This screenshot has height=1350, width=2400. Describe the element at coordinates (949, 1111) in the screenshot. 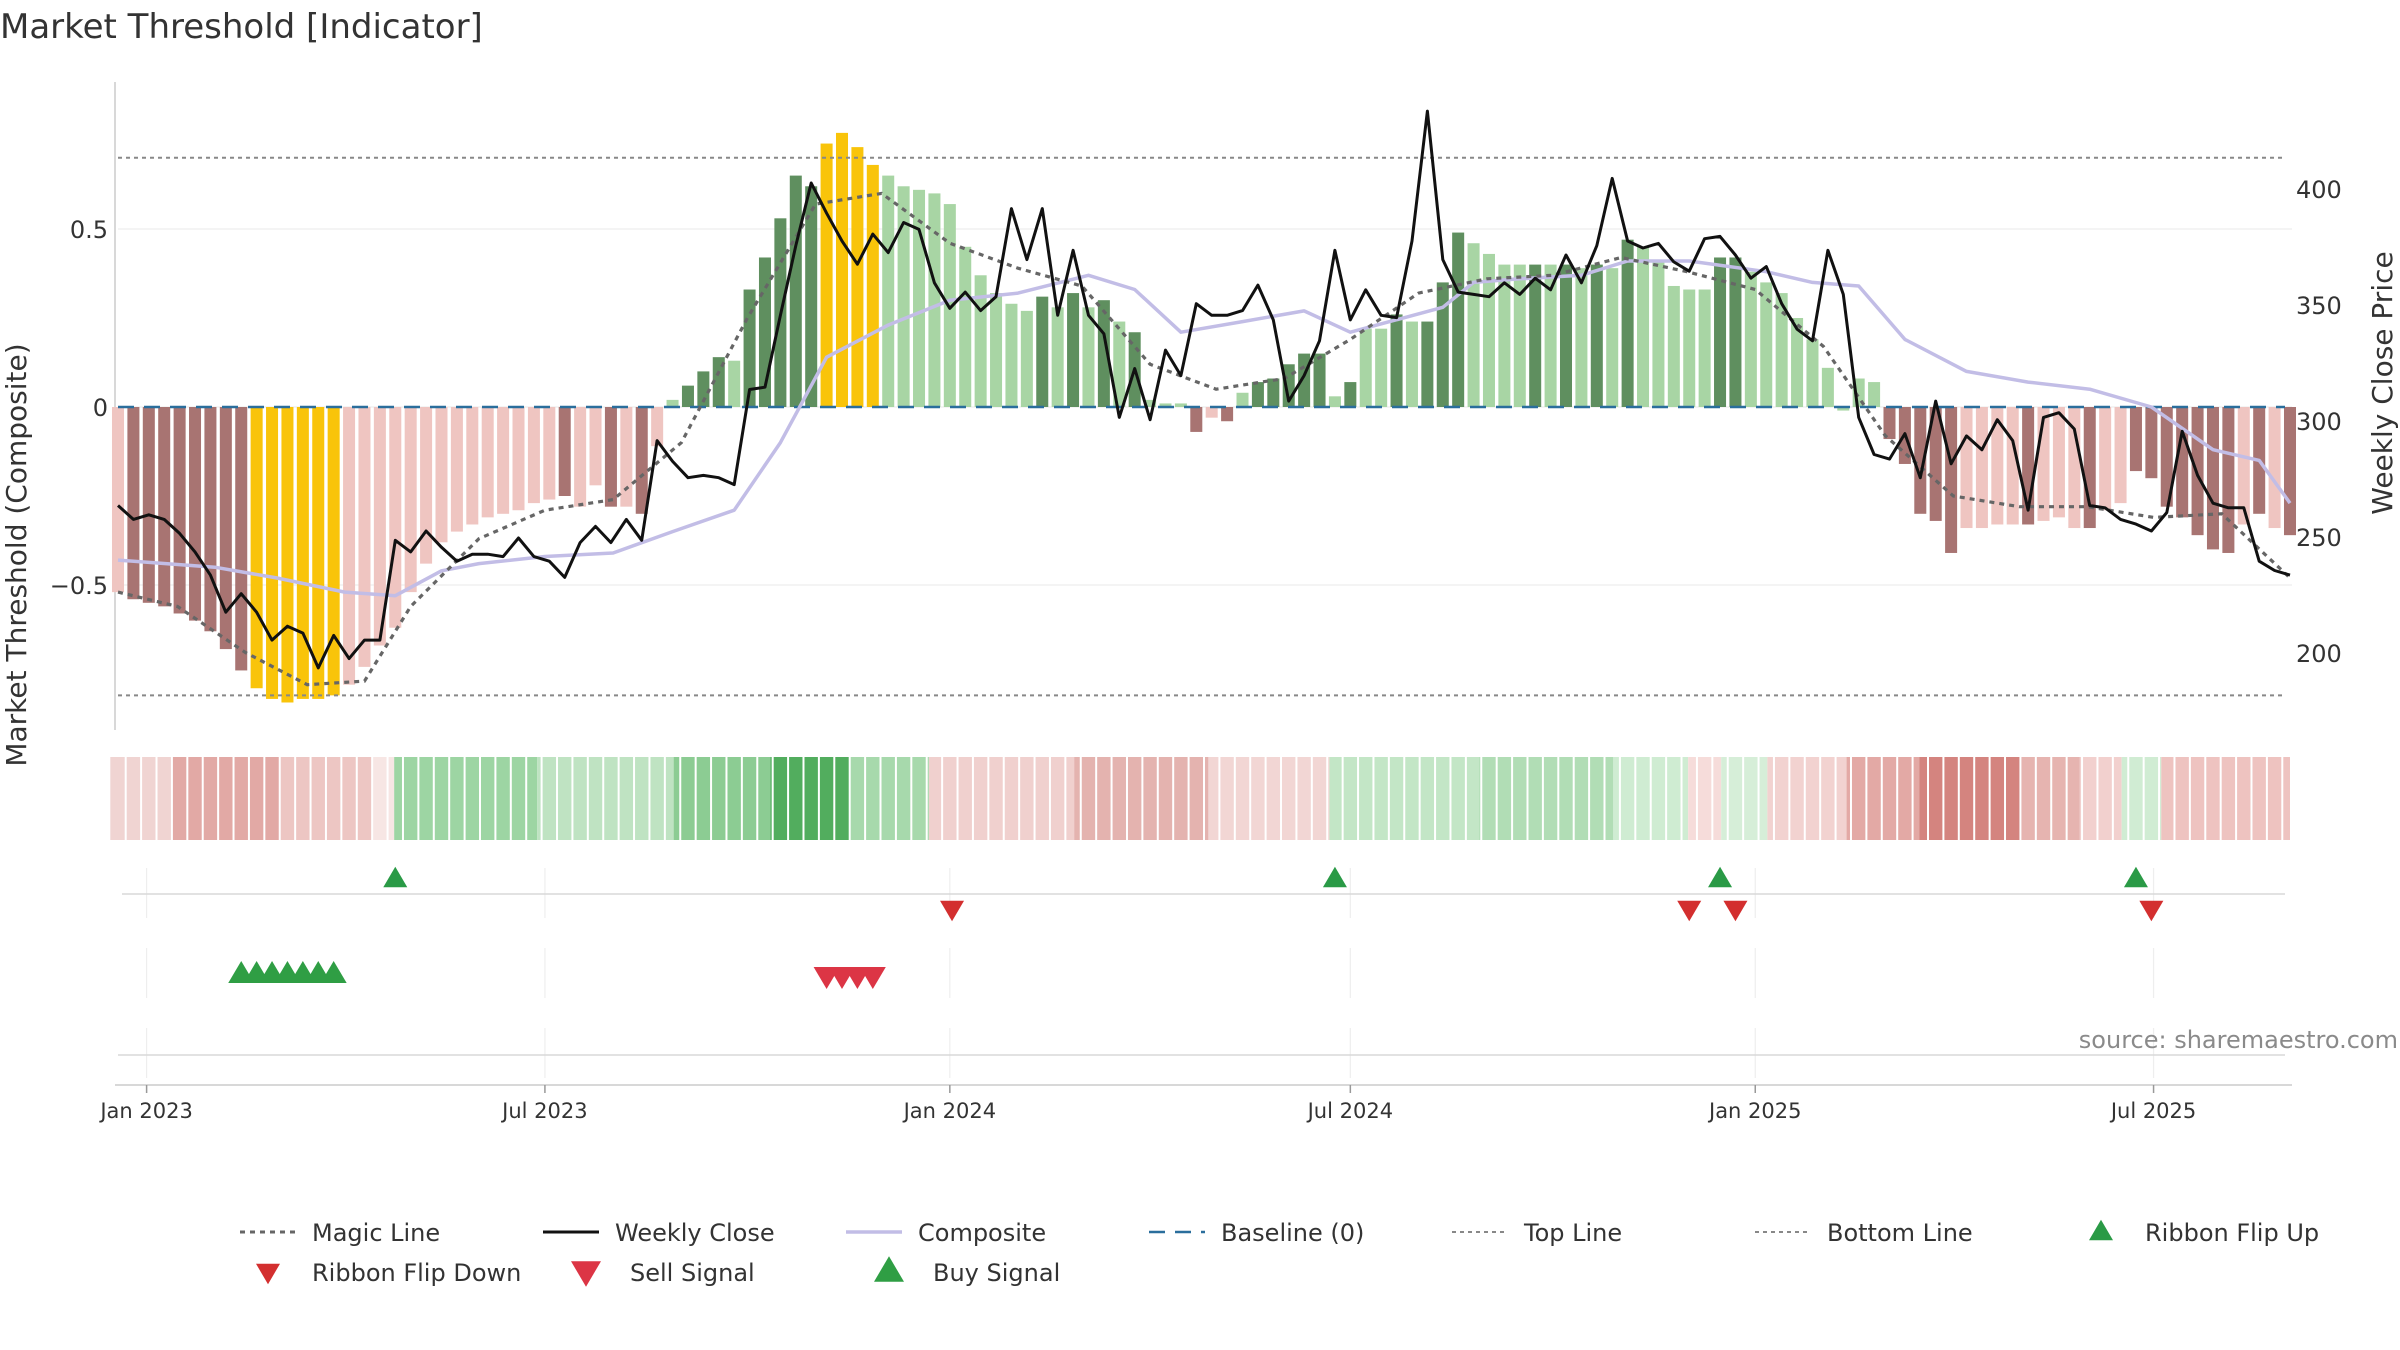

I see `x-tick-label: Jan 2024` at that location.